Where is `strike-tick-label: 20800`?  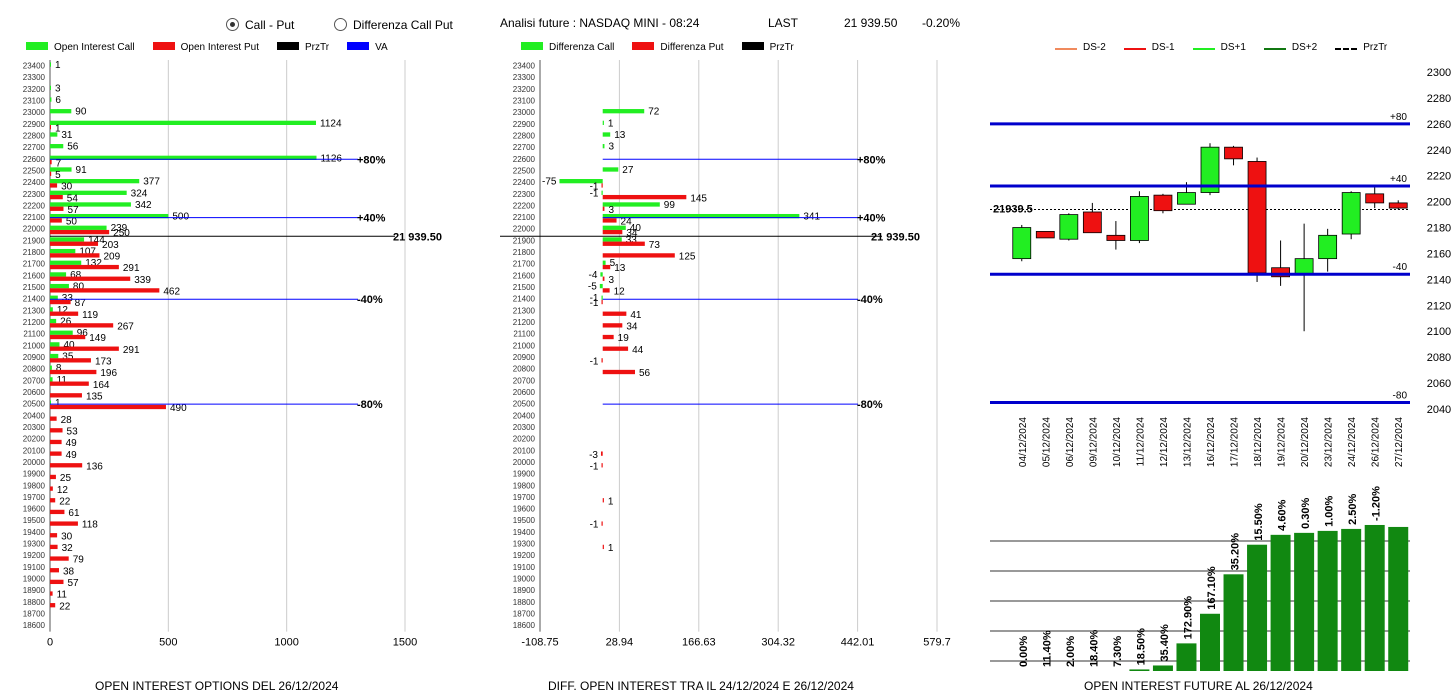
strike-tick-label: 20800 is located at coordinates (524, 369).